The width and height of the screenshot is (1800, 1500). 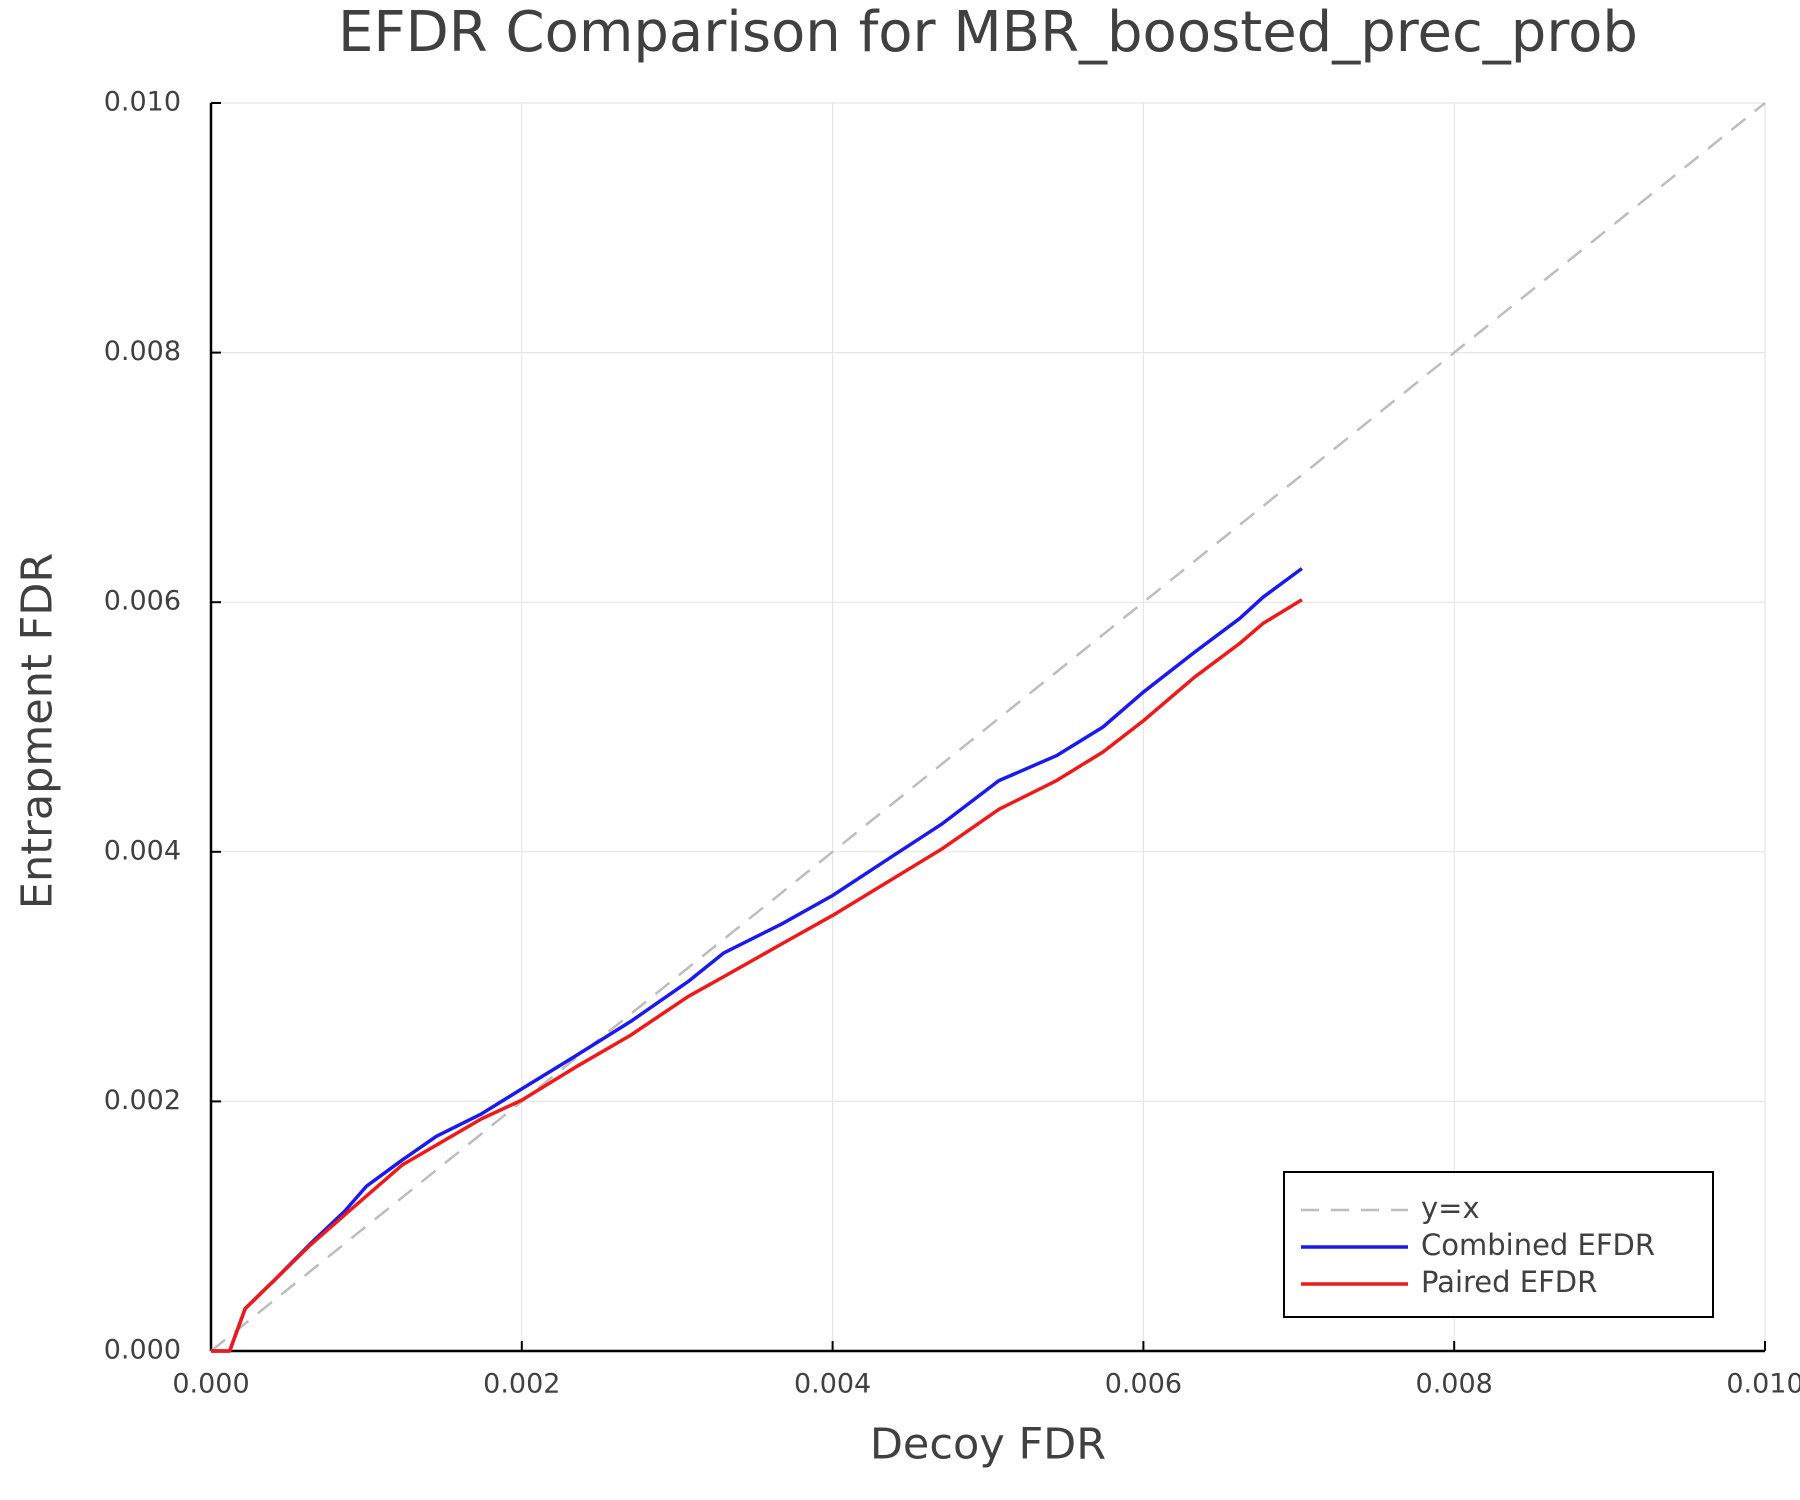 What do you see at coordinates (142, 102) in the screenshot?
I see `y-tick-label: 0.010` at bounding box center [142, 102].